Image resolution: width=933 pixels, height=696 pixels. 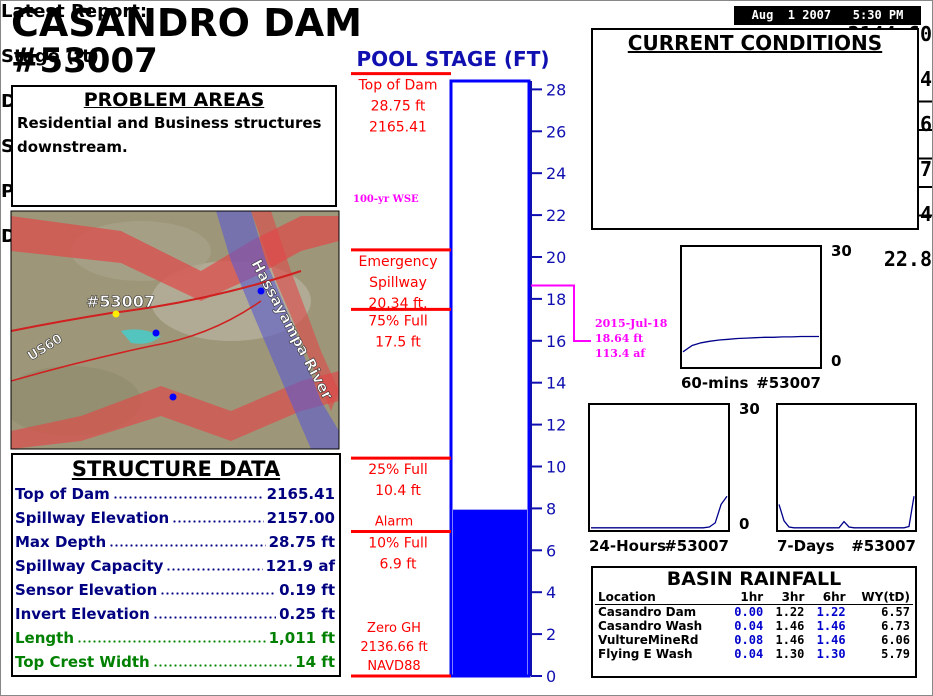 I want to click on y-tick-label: 20, so click(x=556, y=257).